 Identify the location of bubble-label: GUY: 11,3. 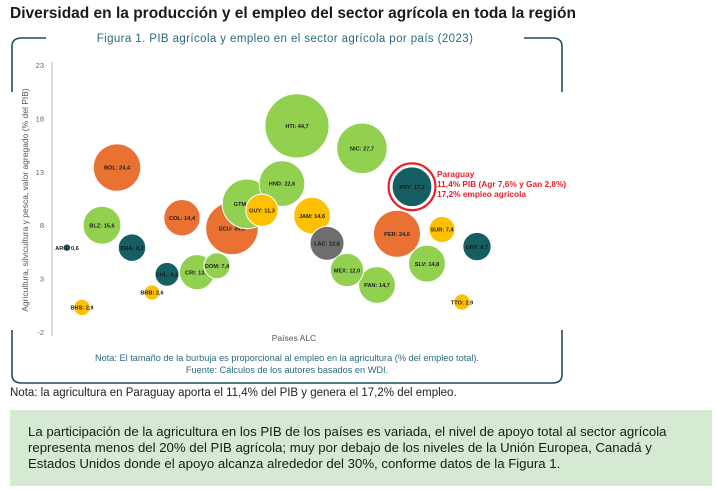
(262, 211).